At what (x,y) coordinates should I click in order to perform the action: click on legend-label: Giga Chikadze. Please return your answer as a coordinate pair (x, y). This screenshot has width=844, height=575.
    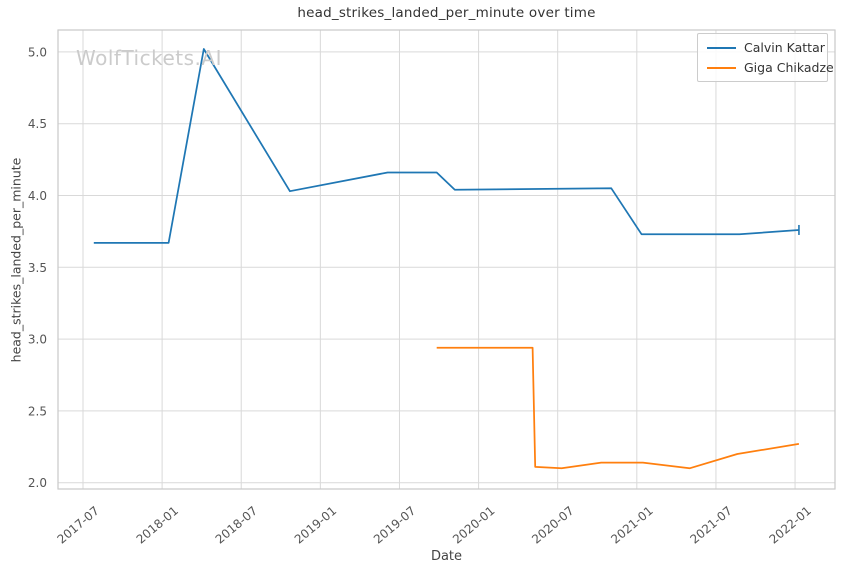
    Looking at the image, I should click on (789, 67).